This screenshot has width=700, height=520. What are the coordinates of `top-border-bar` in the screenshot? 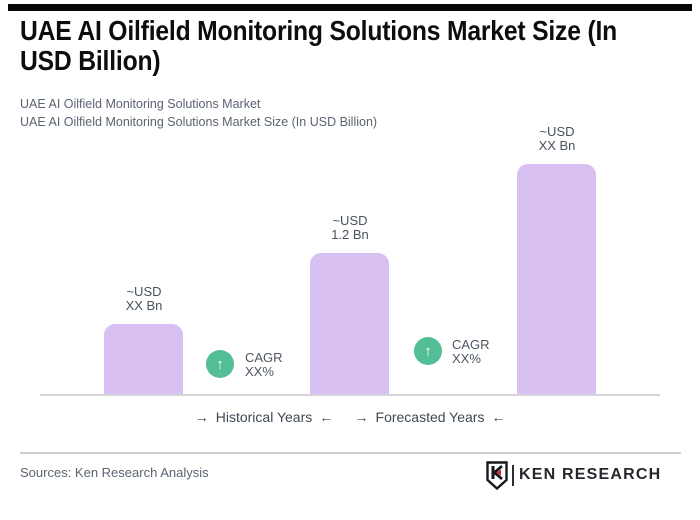 It's located at (350, 7).